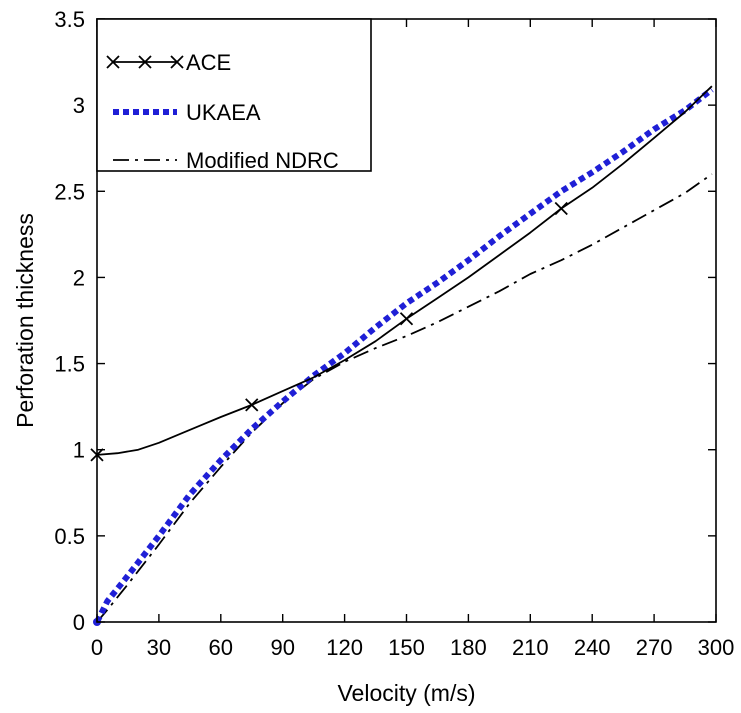  I want to click on x-tick-label: 120, so click(344, 647).